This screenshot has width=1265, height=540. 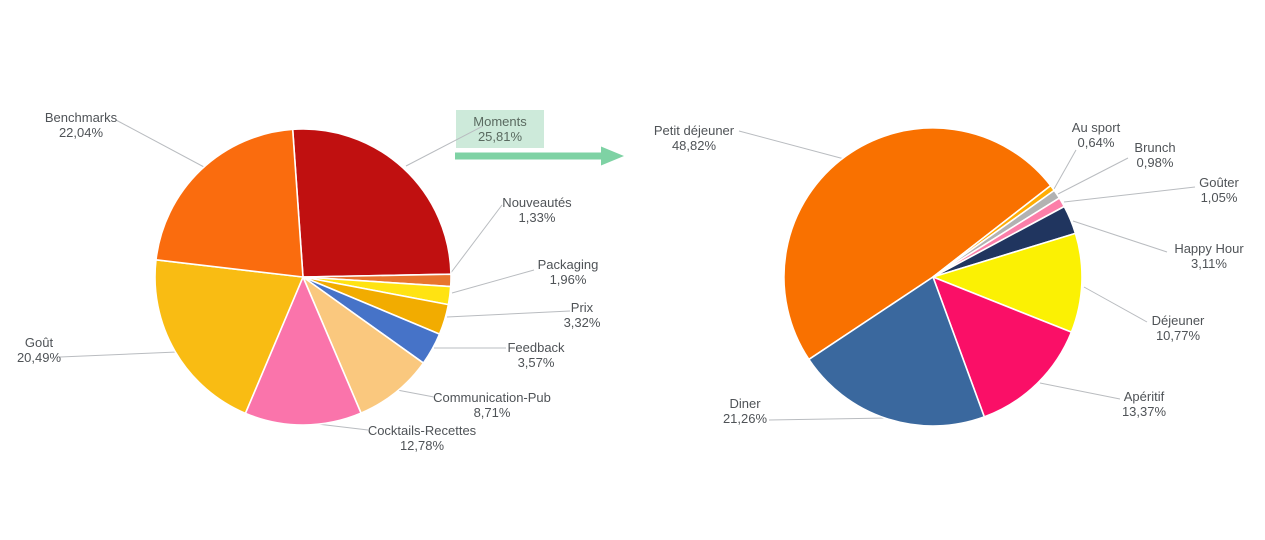 What do you see at coordinates (476, 239) in the screenshot?
I see `leader-line-nouveautes` at bounding box center [476, 239].